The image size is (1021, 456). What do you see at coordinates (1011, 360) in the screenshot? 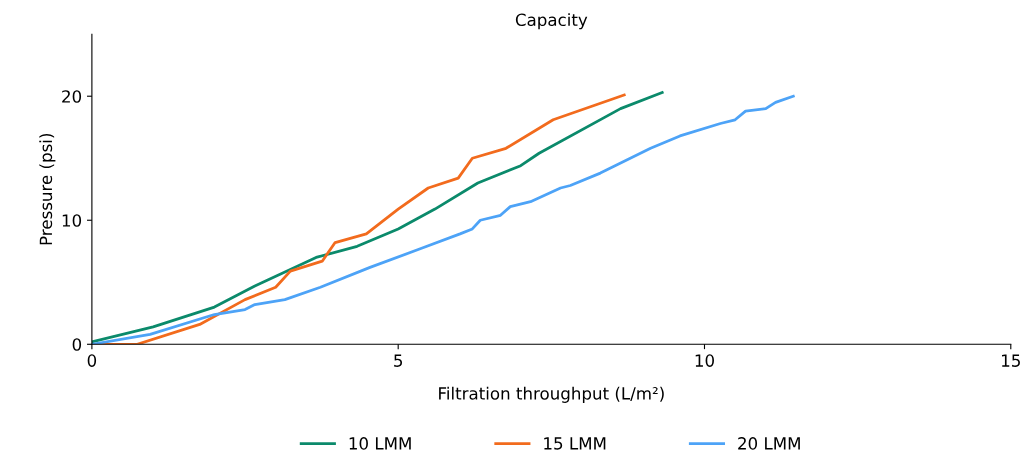
I see `x-tick-label: 15` at bounding box center [1011, 360].